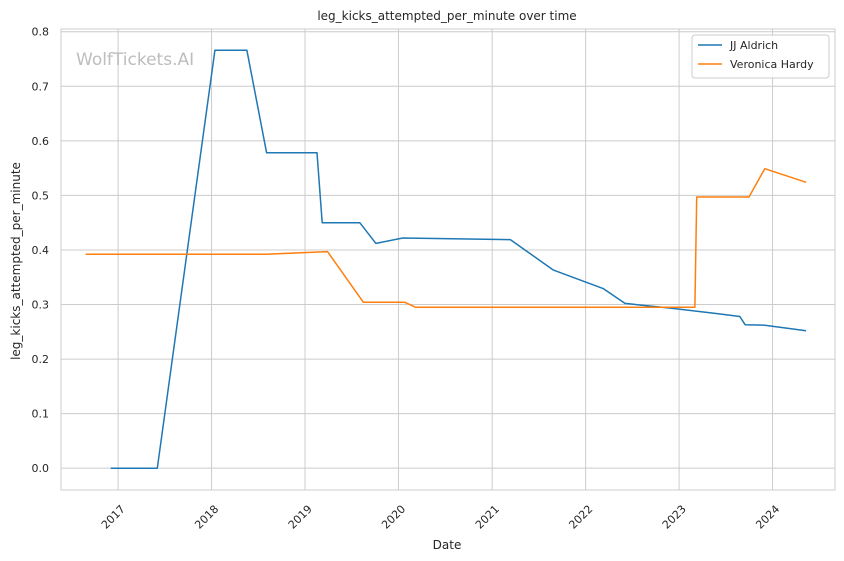  I want to click on y-tick-label: 0.4, so click(41, 250).